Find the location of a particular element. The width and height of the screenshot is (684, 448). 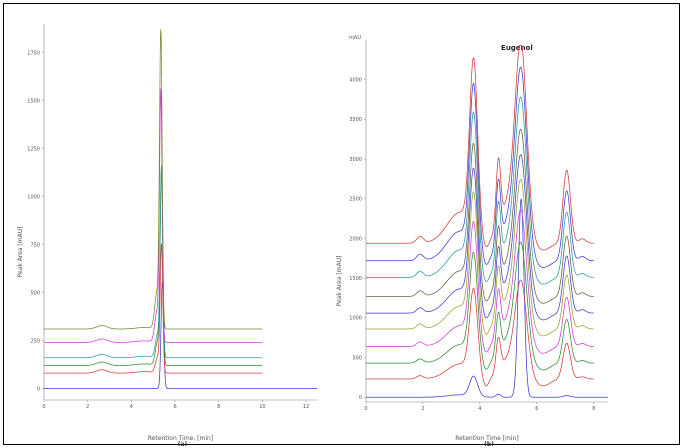

x-axis-label: Retention Time [min] is located at coordinates (486, 438).